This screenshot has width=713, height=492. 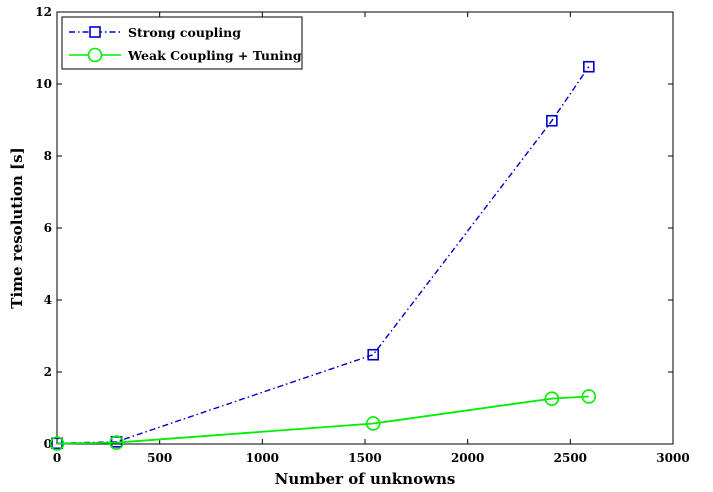 What do you see at coordinates (95, 32) in the screenshot?
I see `legend-marker-strong` at bounding box center [95, 32].